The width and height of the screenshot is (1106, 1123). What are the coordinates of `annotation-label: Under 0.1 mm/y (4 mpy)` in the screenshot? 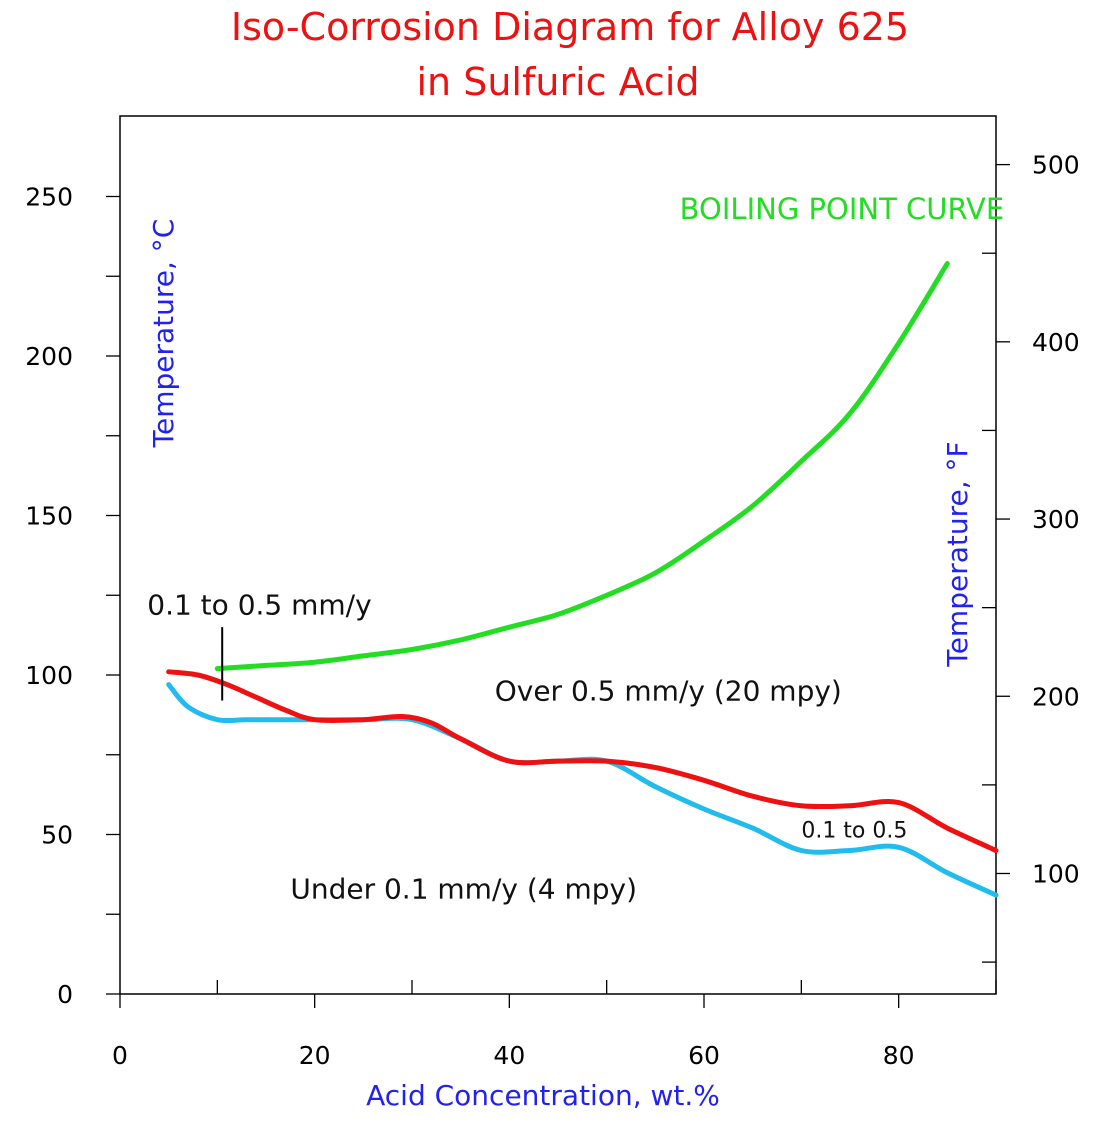 It's located at (463, 888).